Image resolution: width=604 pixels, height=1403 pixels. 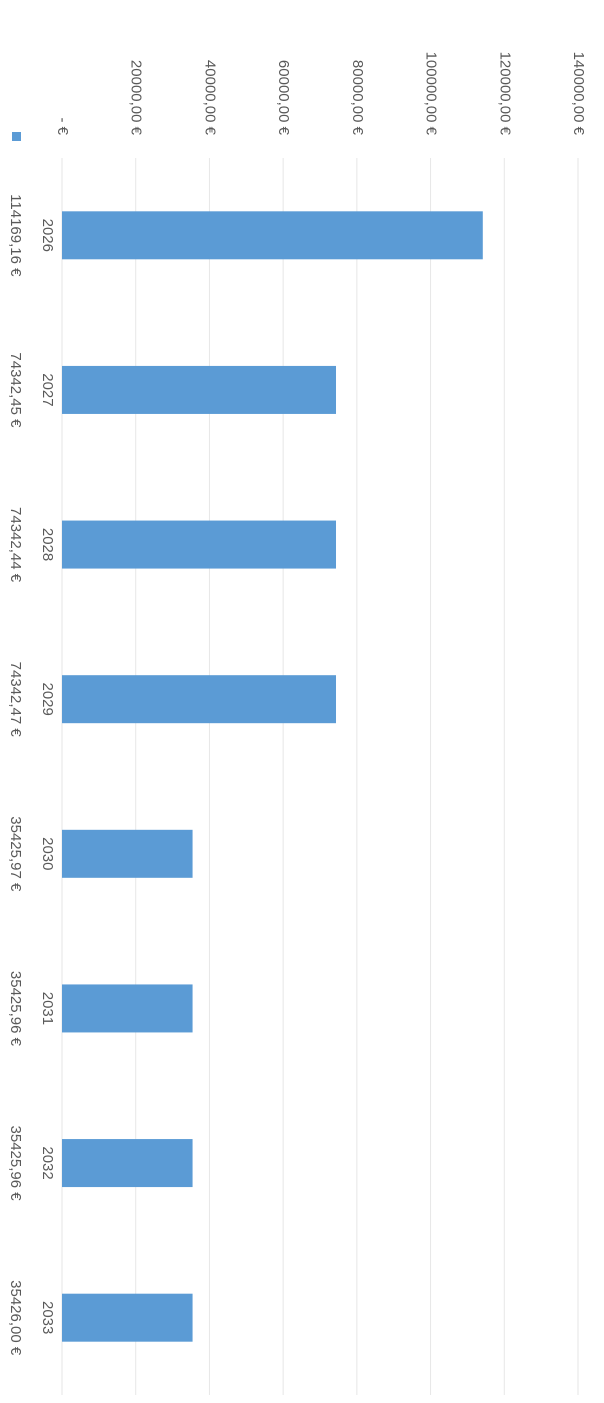 I want to click on x-tick-label: 2032, so click(x=47, y=1162).